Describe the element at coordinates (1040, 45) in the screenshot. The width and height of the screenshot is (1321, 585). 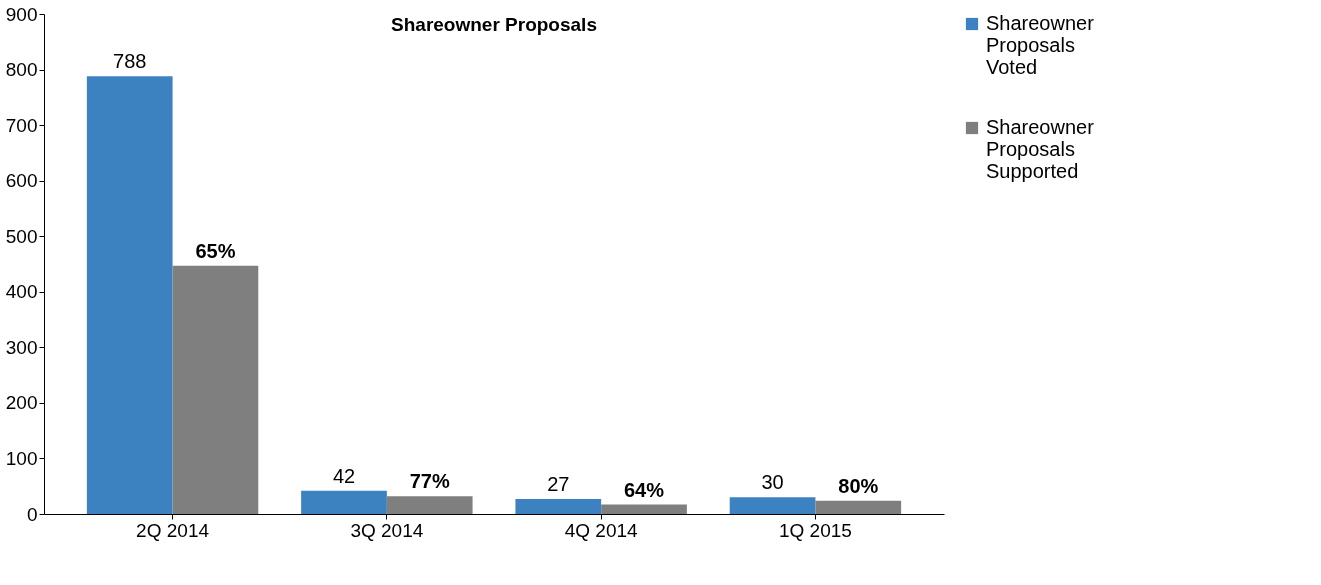
I see `legend-label: Shareowner Proposals Voted` at that location.